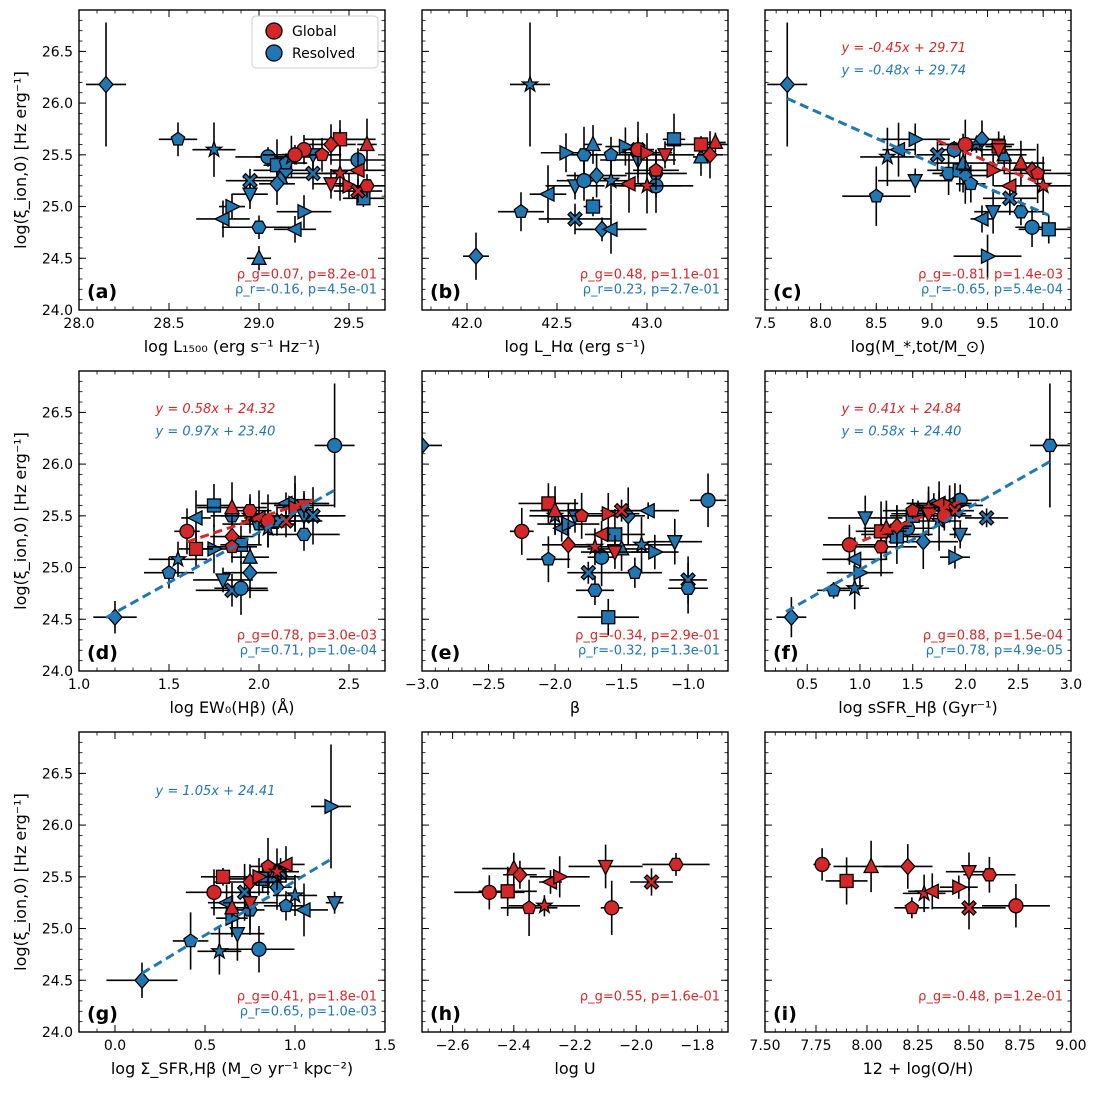 The height and width of the screenshot is (1093, 1097). Describe the element at coordinates (965, 685) in the screenshot. I see `x-tick-label: 2.0` at that location.